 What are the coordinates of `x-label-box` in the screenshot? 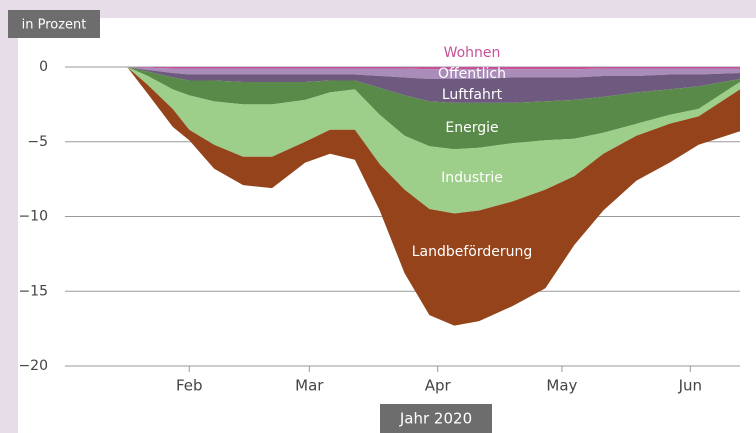 It's located at (436, 418).